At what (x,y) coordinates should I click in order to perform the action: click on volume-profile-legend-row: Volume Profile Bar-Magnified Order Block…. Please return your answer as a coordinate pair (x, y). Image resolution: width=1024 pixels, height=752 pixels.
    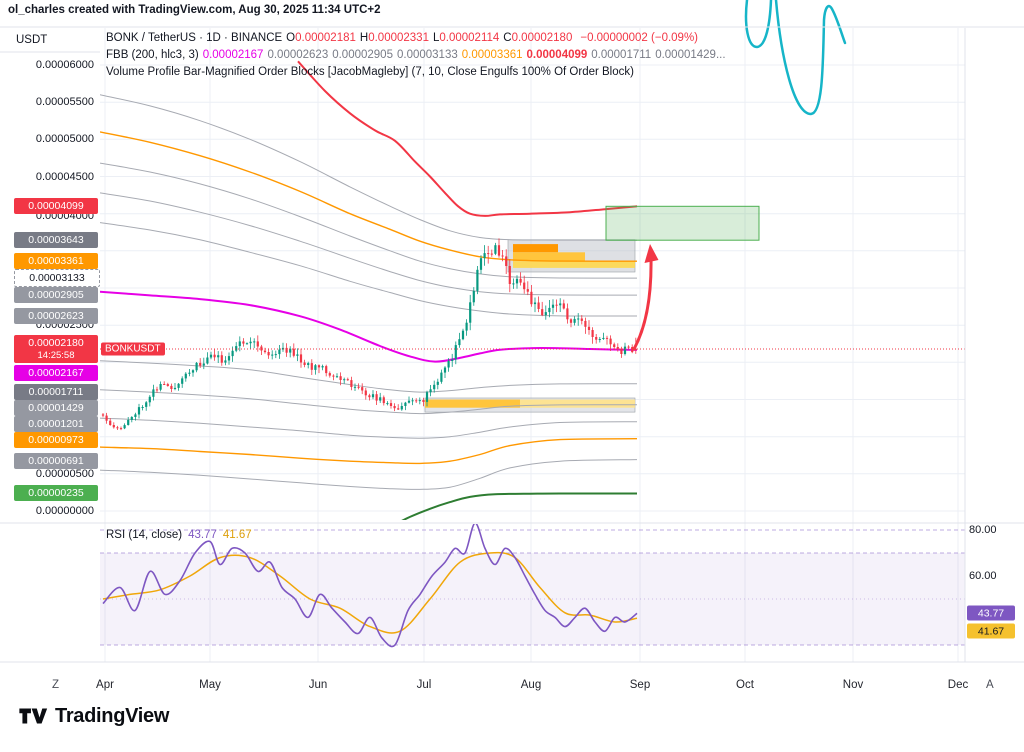
    Looking at the image, I should click on (420, 72).